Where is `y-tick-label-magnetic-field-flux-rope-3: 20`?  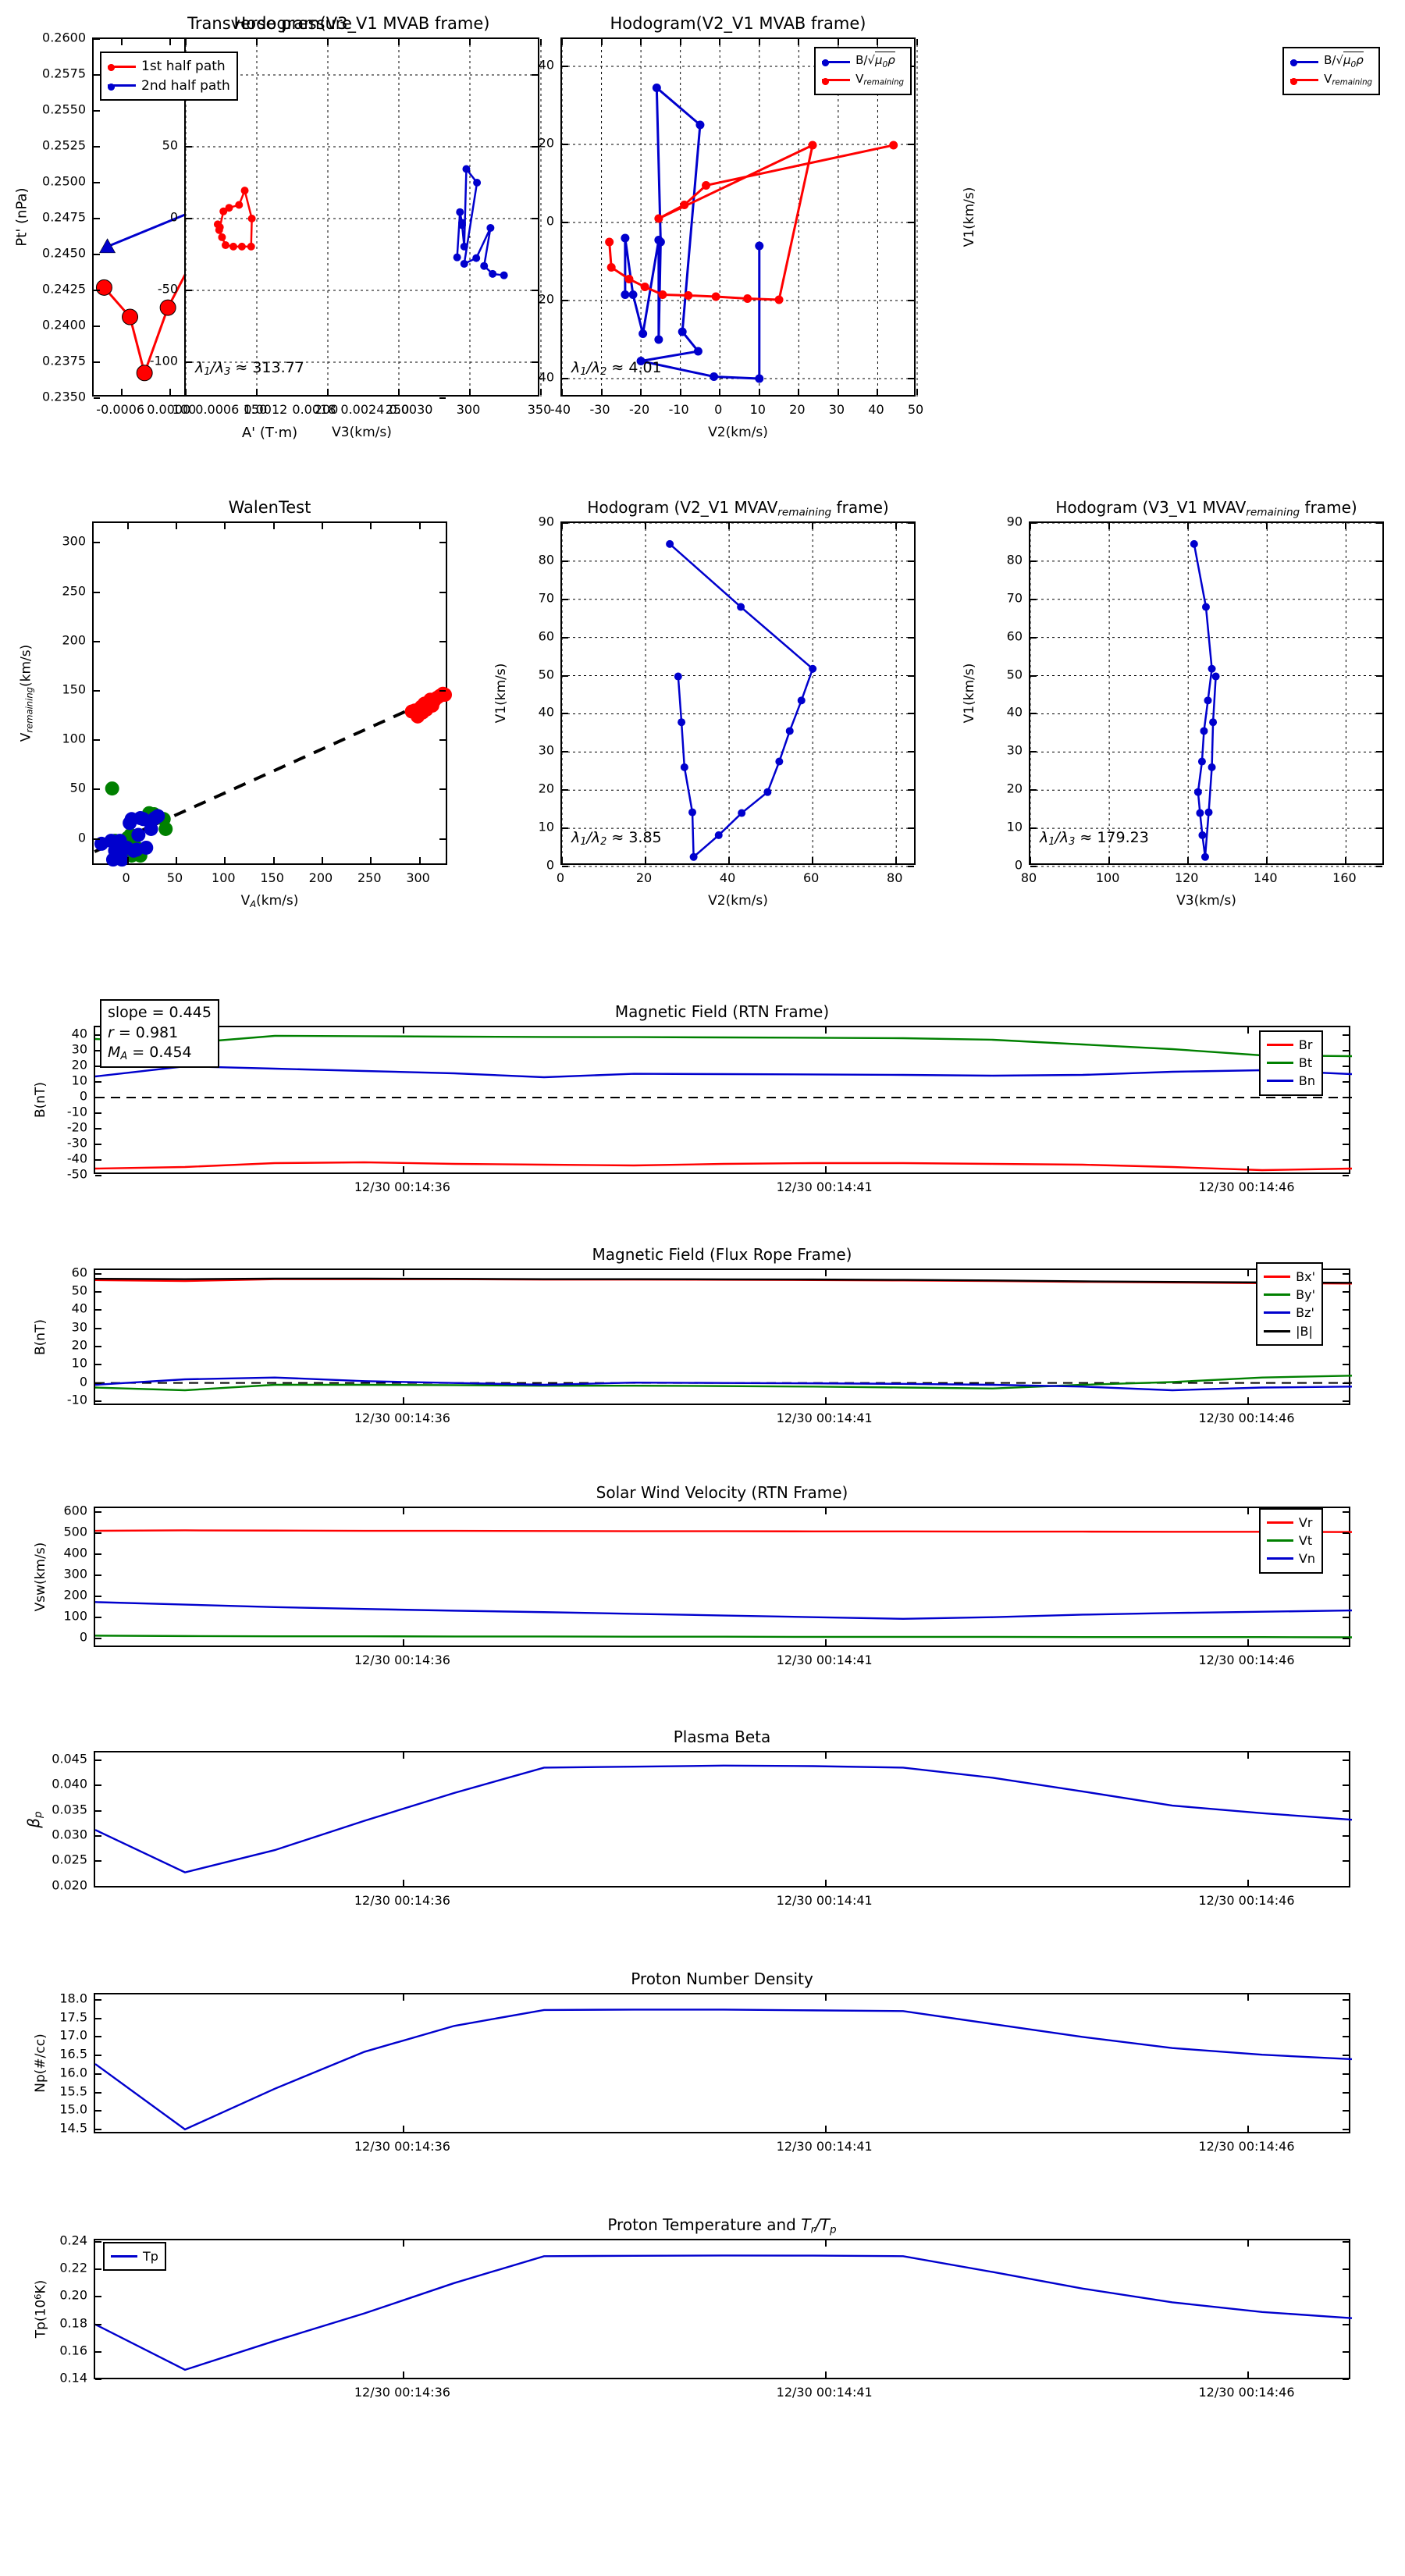
y-tick-label-magnetic-field-flux-rope-3: 20 is located at coordinates (79, 1345).